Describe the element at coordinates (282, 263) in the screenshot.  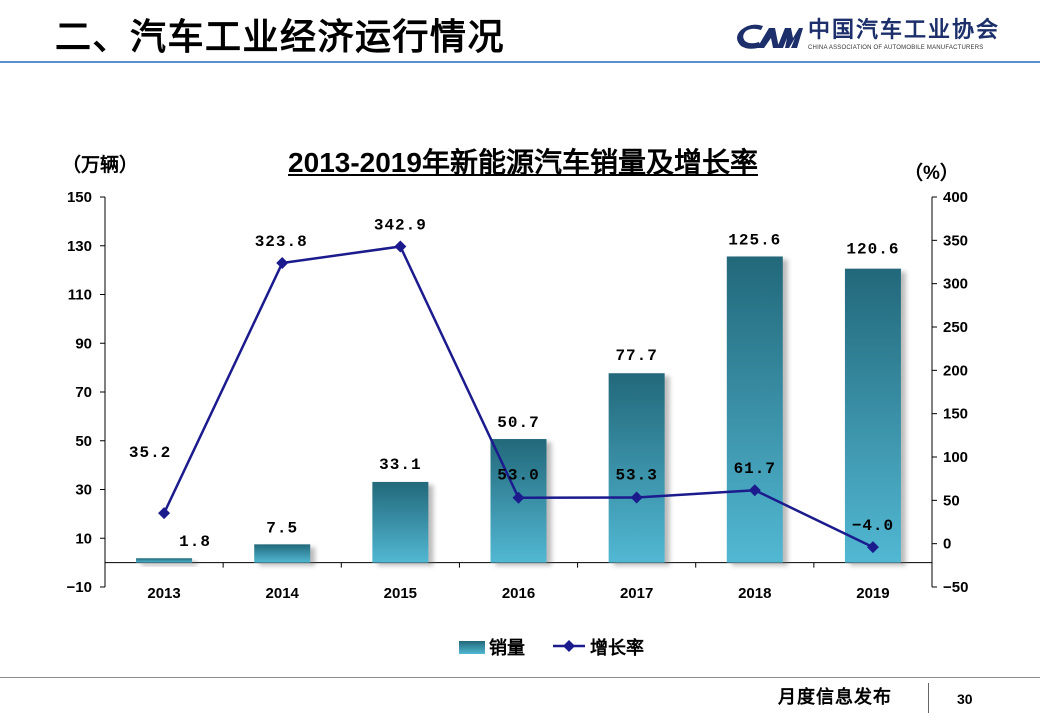
I see `growth-rate-marker-2014` at that location.